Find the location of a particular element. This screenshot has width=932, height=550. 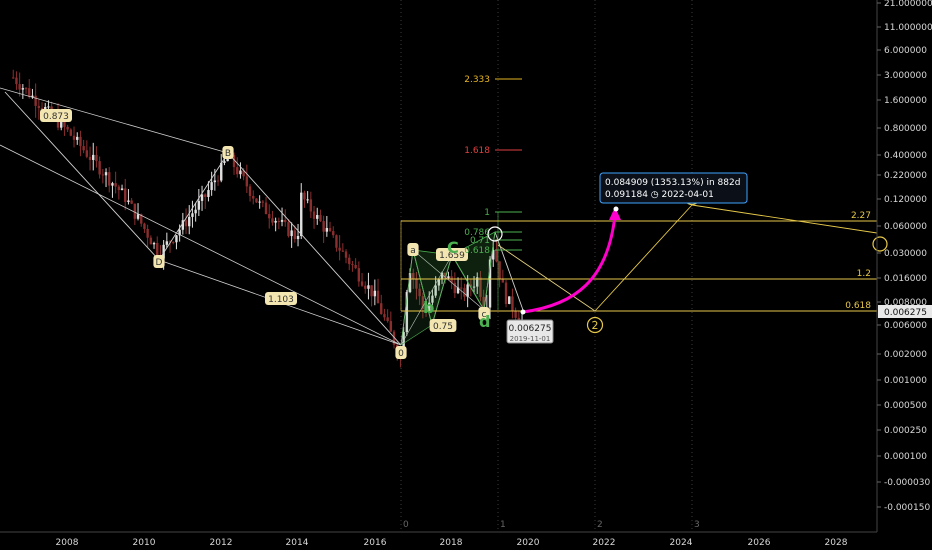

time-tick-label: 2020 is located at coordinates (528, 543).